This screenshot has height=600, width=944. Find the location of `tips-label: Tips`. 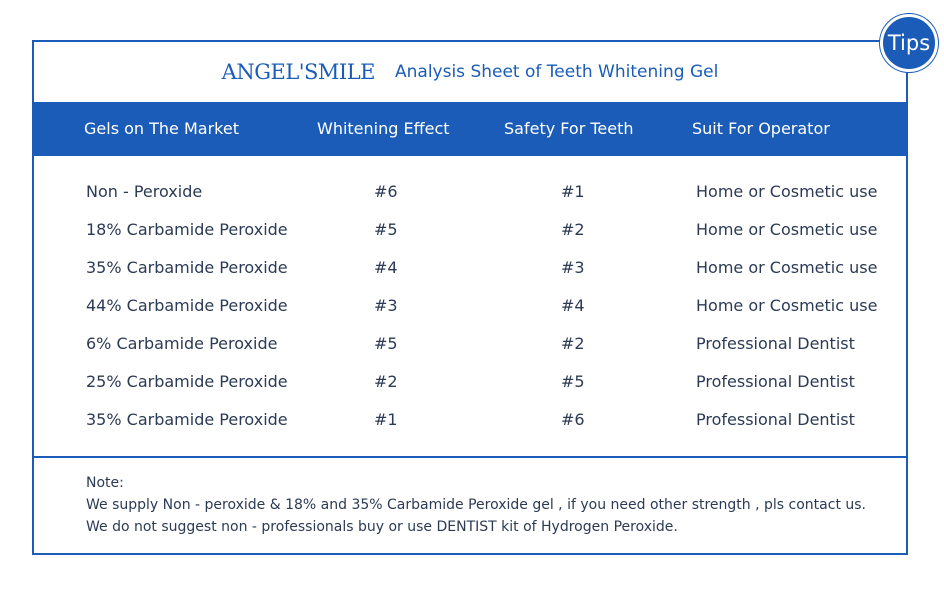

tips-label: Tips is located at coordinates (909, 43).